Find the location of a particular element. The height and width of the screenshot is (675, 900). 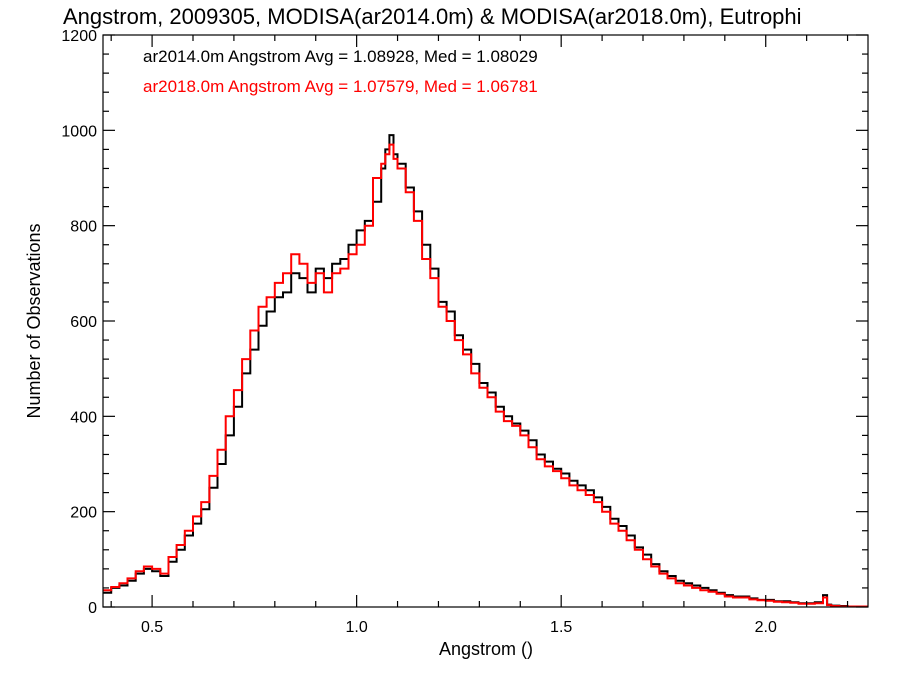

x-tick-label: 1.5 is located at coordinates (561, 627).